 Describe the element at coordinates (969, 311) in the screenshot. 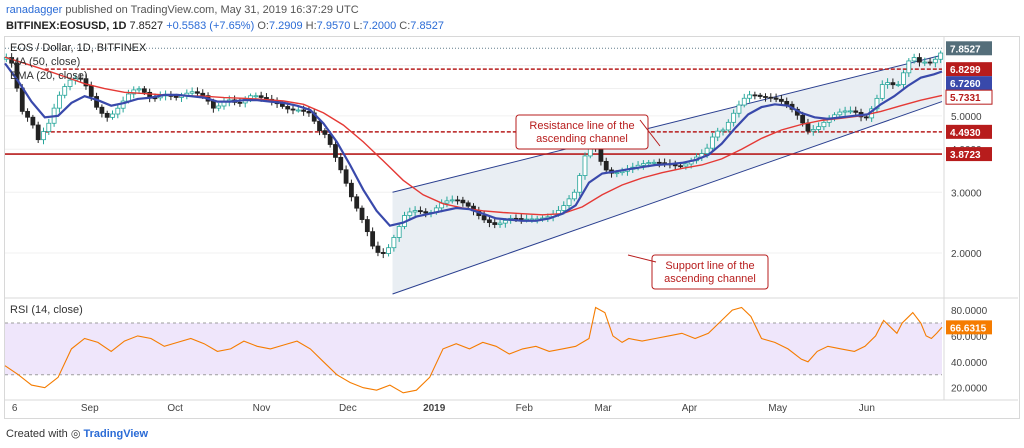

I see `rsi-tick-label: 80.0000` at that location.